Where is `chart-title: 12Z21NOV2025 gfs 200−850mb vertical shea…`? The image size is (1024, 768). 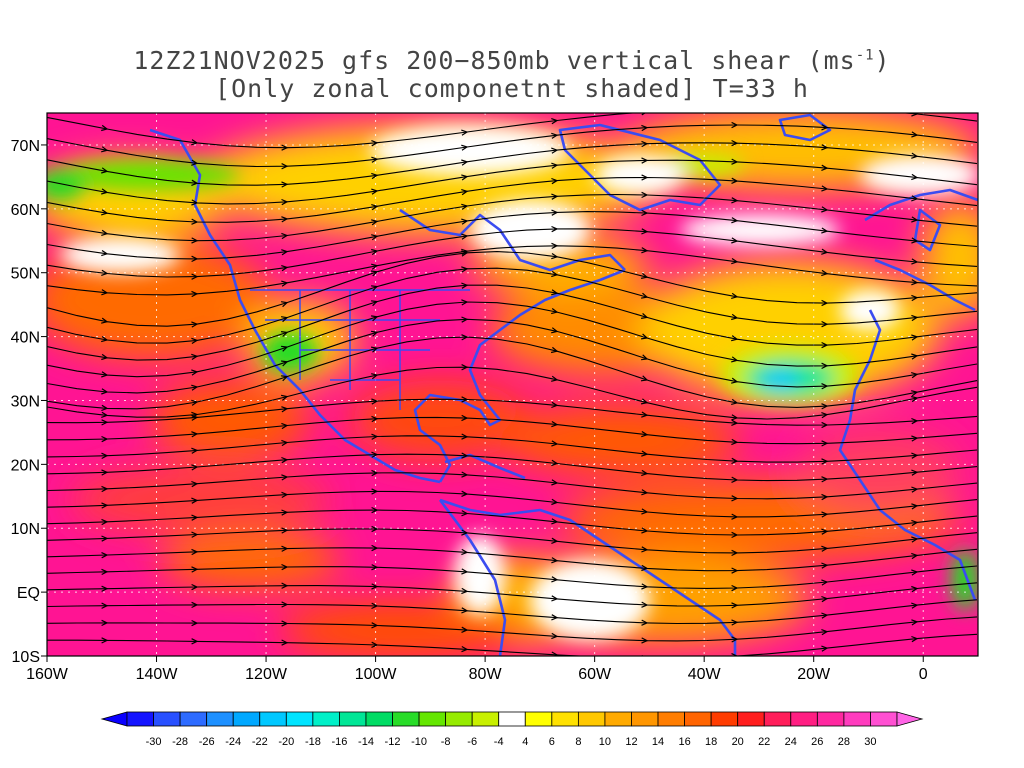
chart-title: 12Z21NOV2025 gfs 200−850mb vertical shea… is located at coordinates (512, 60).